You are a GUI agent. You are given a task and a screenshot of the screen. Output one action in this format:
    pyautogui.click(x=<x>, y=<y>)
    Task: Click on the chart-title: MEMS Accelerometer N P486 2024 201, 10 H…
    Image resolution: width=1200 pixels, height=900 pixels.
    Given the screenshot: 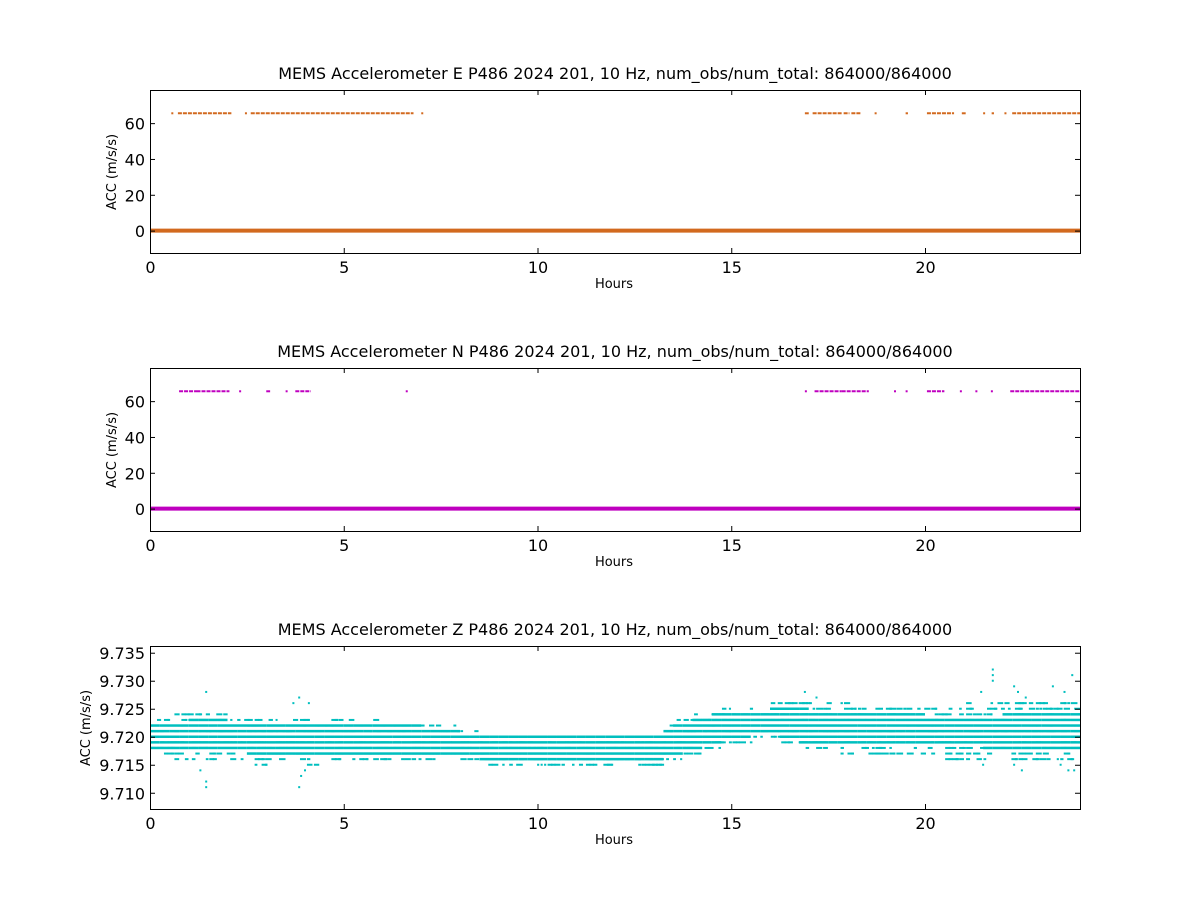 What is the action you would take?
    pyautogui.click(x=614, y=352)
    